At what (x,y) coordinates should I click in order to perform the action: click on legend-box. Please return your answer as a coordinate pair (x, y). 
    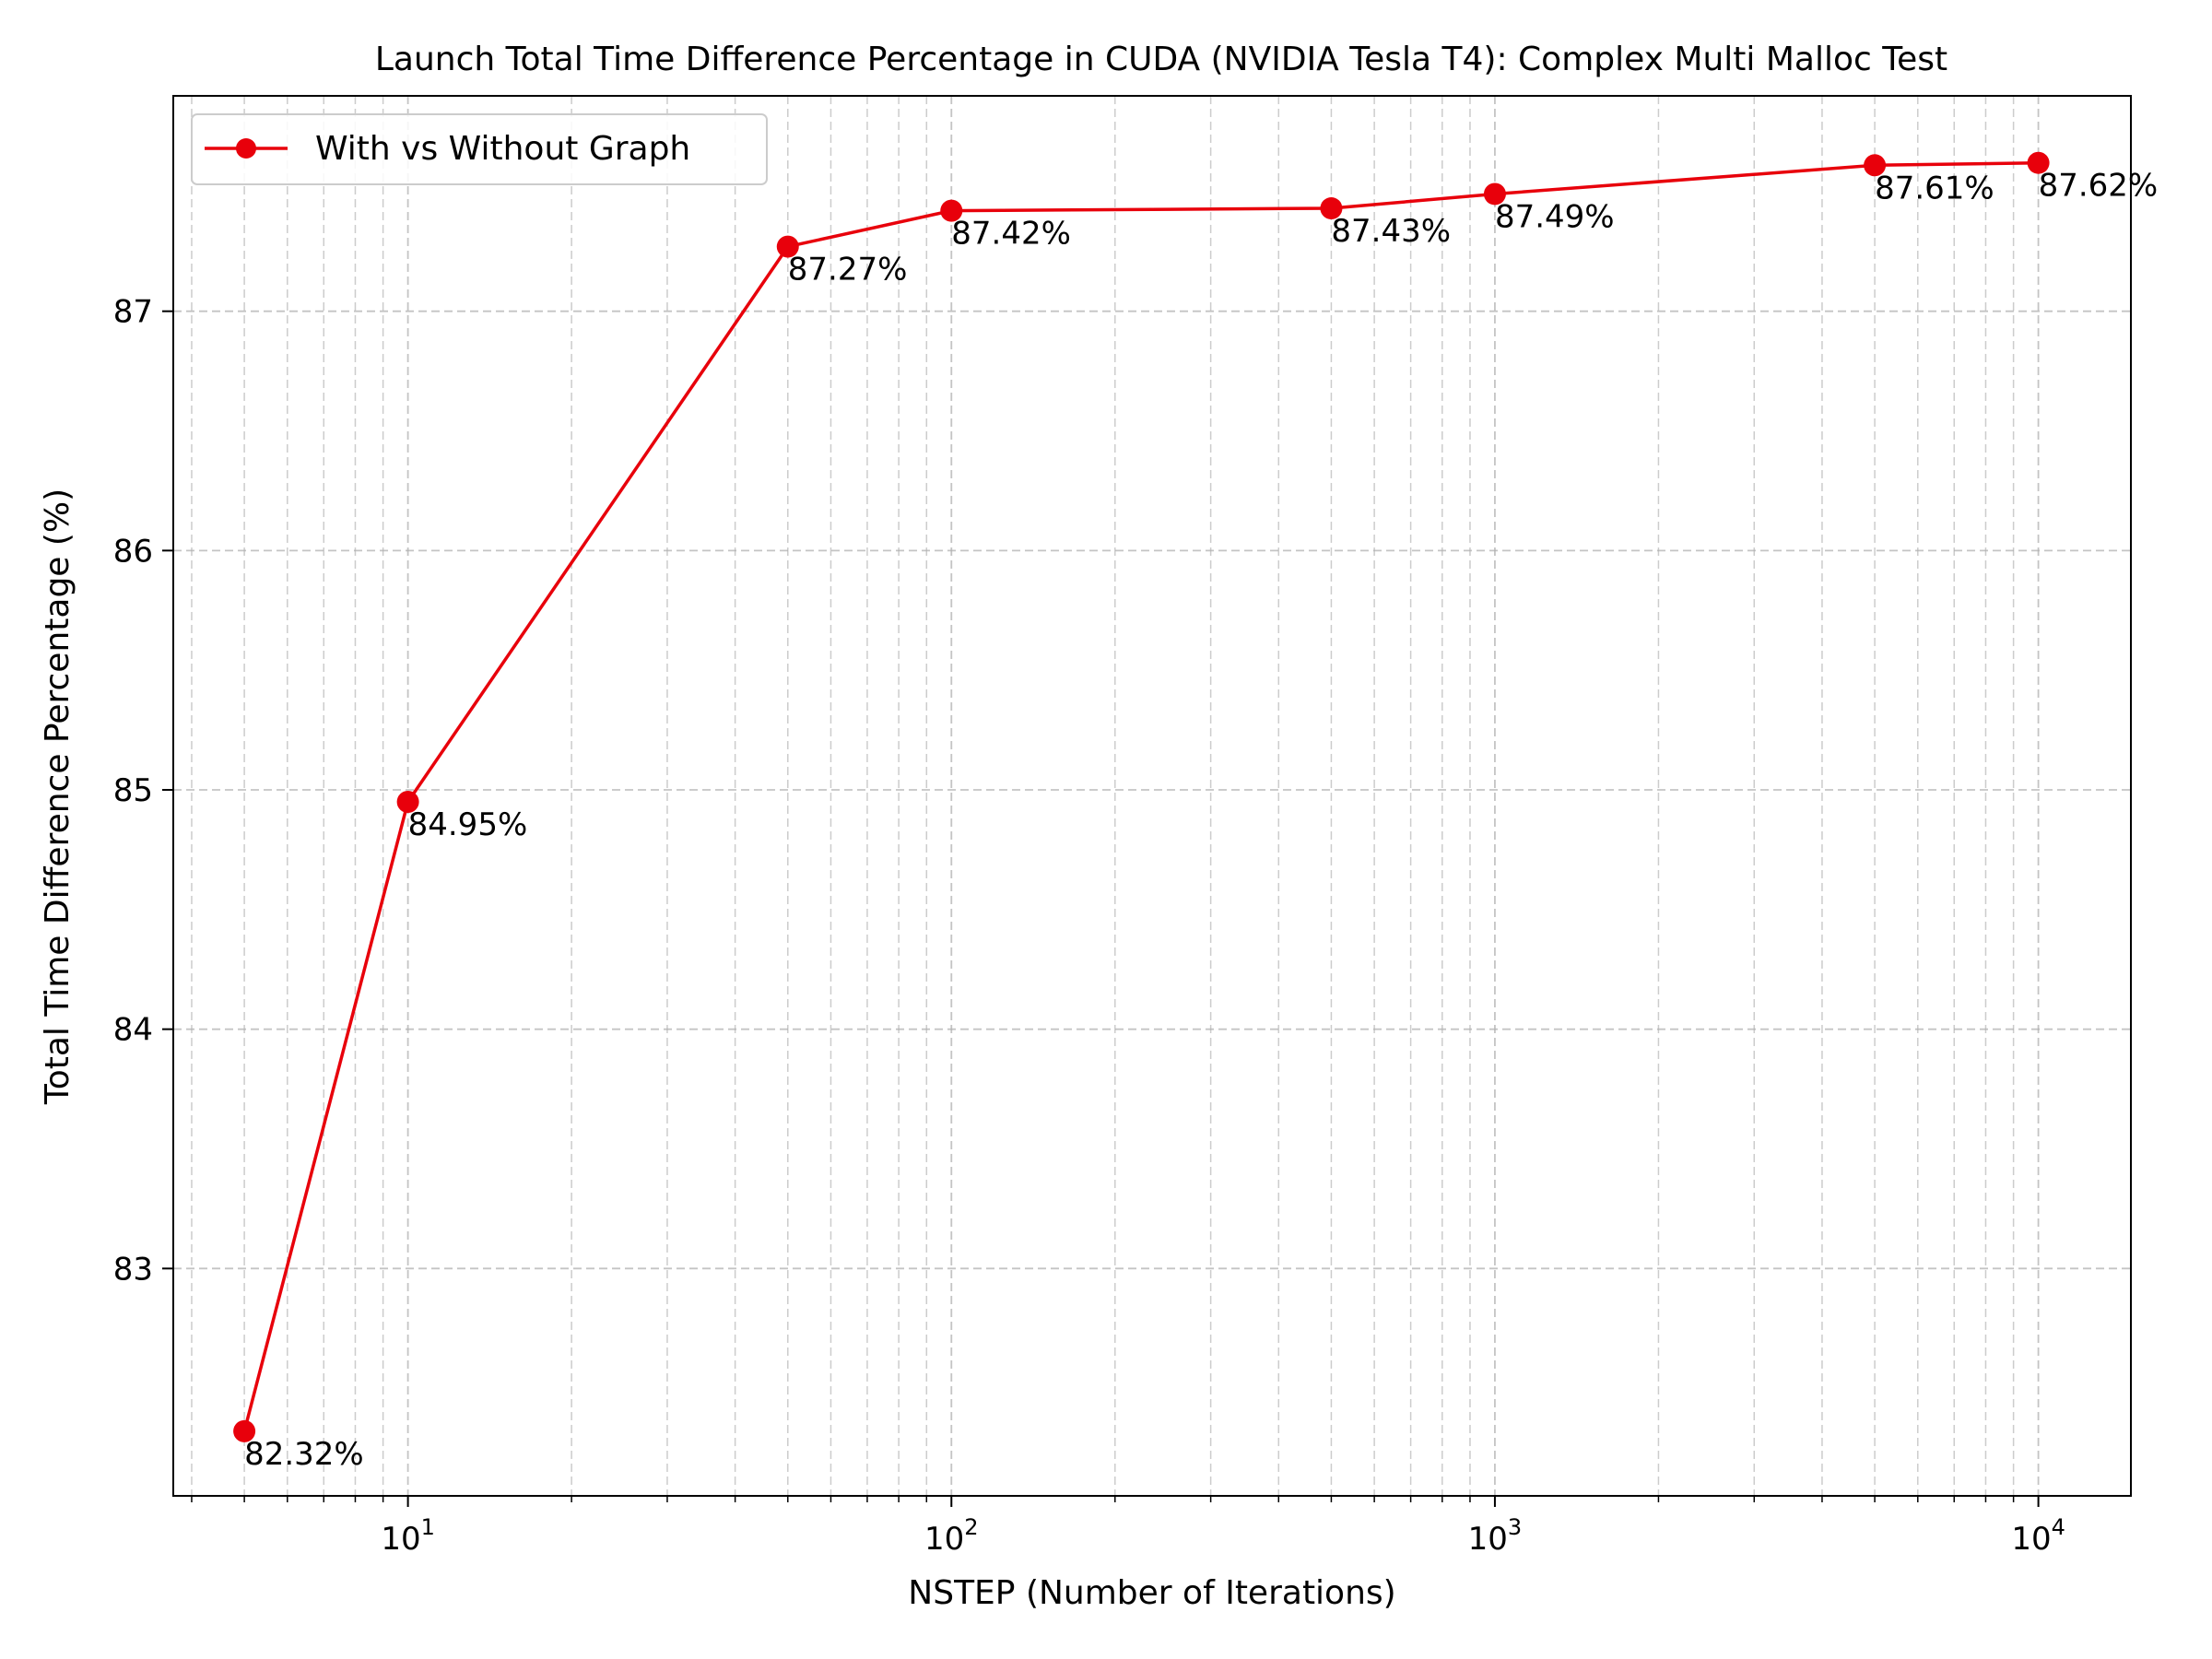
    Looking at the image, I should click on (479, 149).